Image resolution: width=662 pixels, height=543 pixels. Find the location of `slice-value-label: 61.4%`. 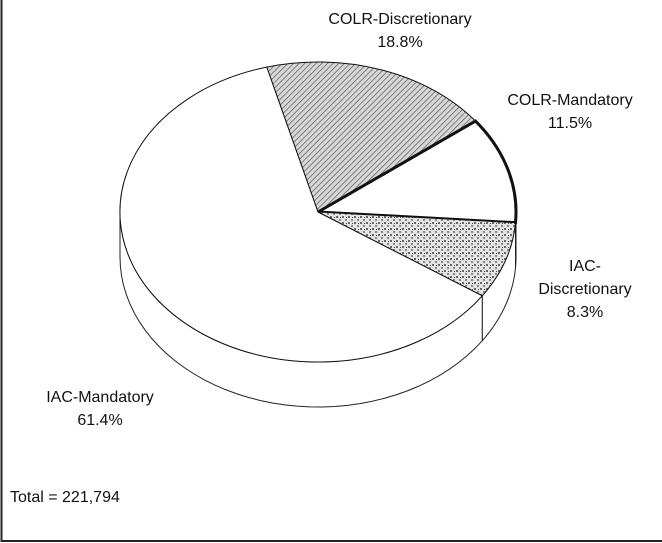

slice-value-label: 61.4% is located at coordinates (100, 420).